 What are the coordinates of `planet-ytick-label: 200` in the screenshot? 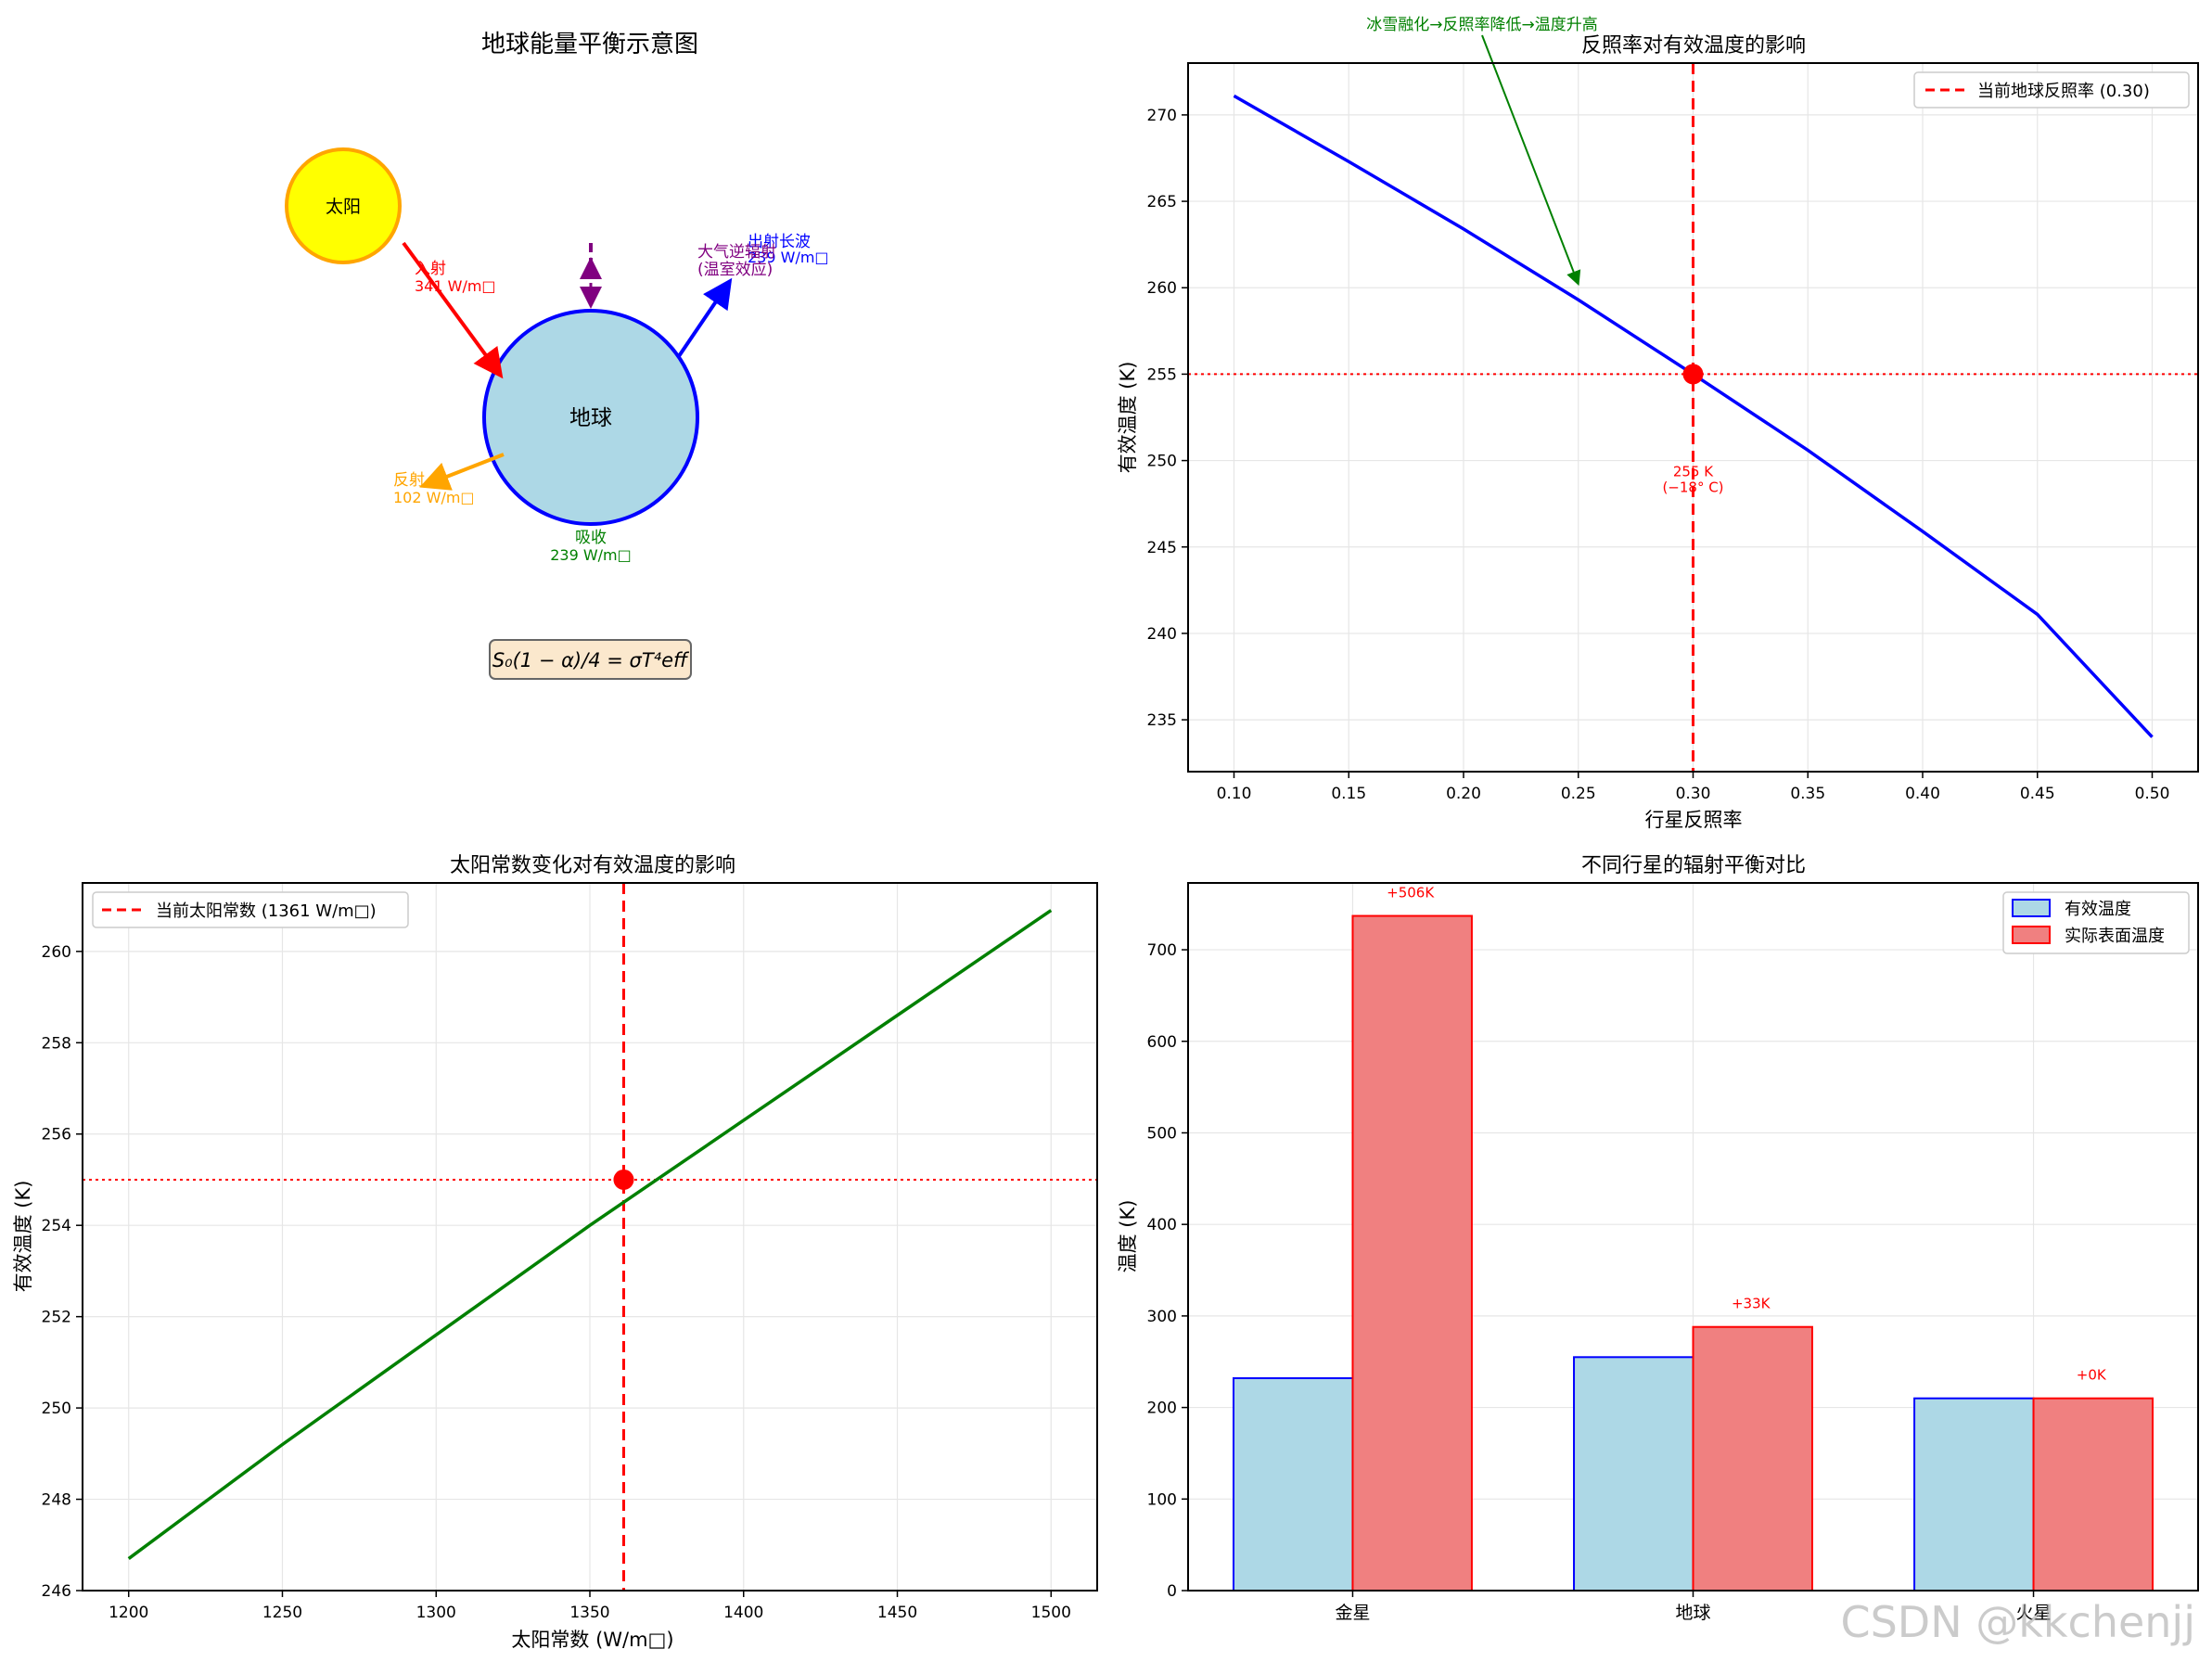 It's located at (1162, 1409).